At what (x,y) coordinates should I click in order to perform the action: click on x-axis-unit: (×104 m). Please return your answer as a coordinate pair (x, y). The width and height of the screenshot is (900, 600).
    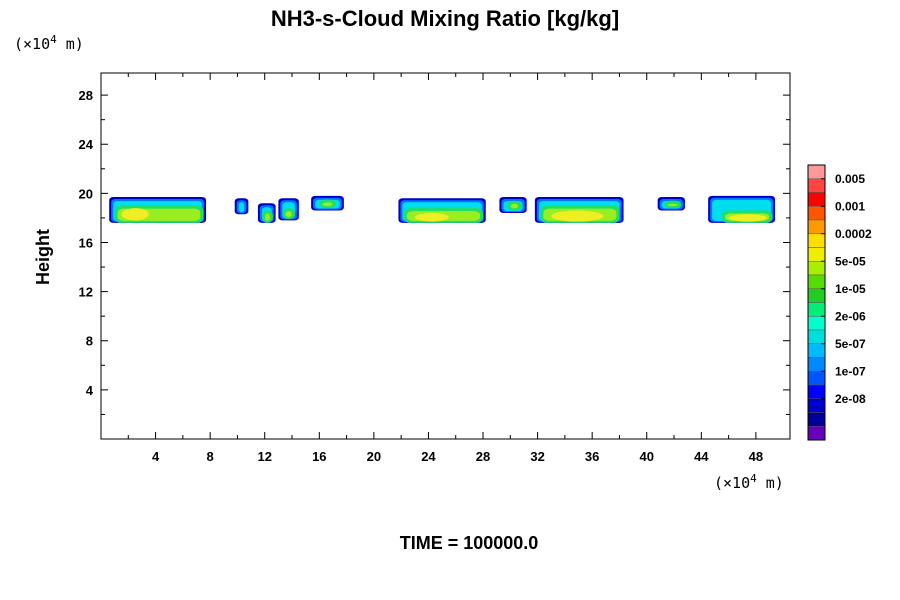
    Looking at the image, I should click on (749, 482).